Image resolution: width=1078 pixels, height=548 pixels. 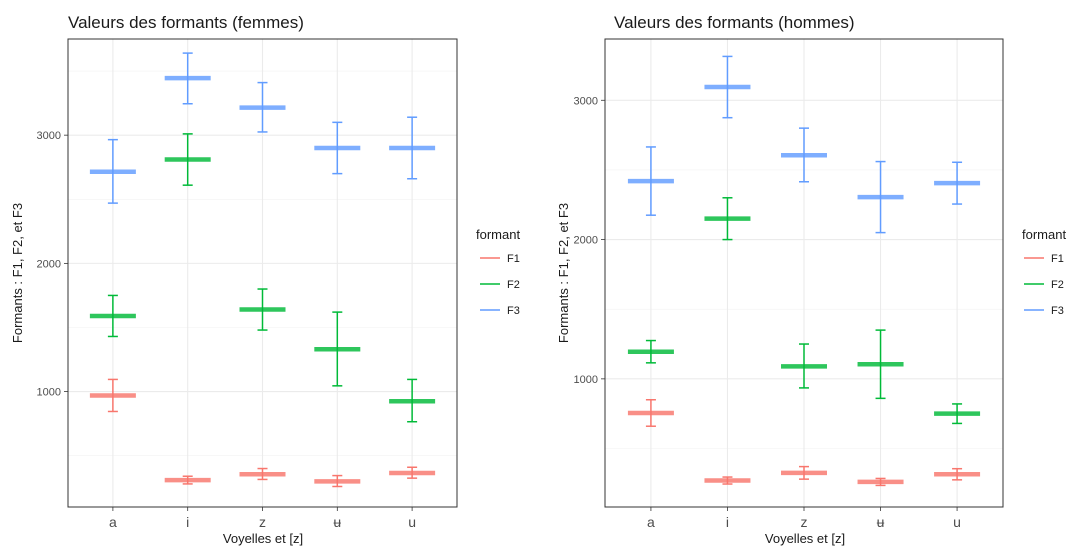 What do you see at coordinates (804, 311) in the screenshot?
I see `series-f2` at bounding box center [804, 311].